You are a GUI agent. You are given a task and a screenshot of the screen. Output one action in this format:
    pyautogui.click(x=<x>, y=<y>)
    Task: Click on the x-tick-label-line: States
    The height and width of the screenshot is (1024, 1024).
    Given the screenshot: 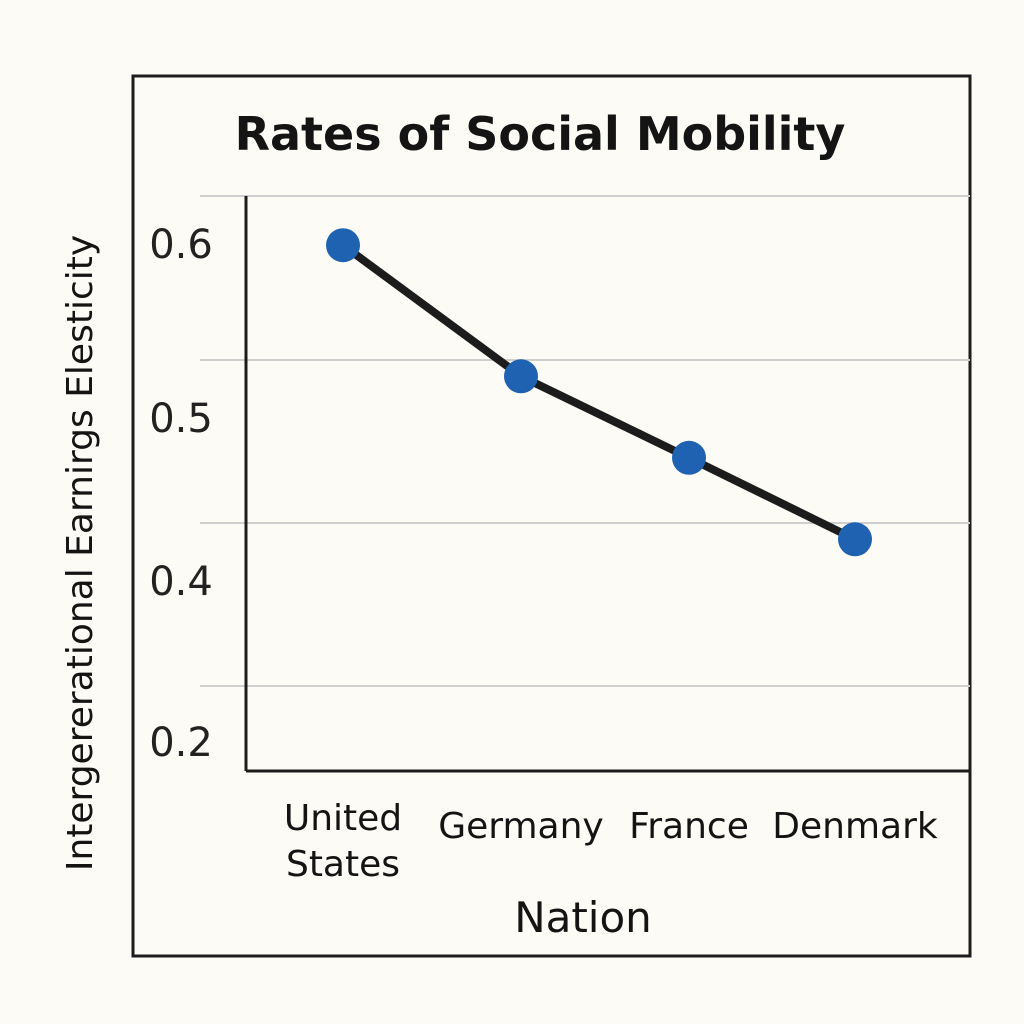 What is the action you would take?
    pyautogui.click(x=343, y=864)
    